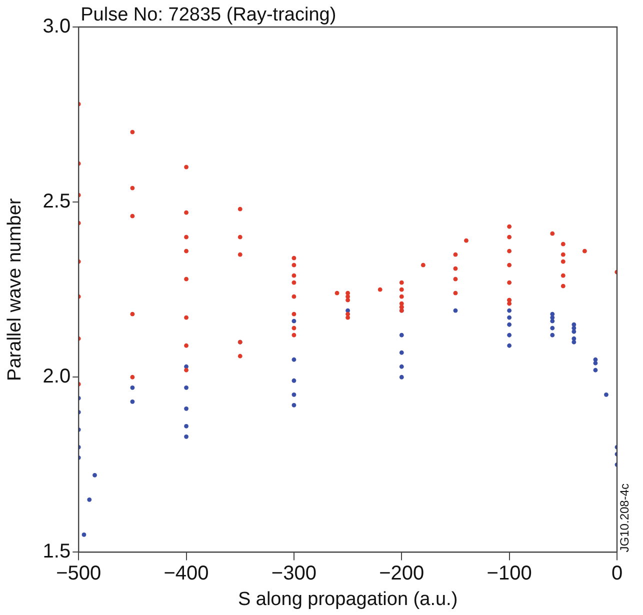 The image size is (643, 615). Describe the element at coordinates (15, 289) in the screenshot. I see `y-axis-title: Parallel wave number` at that location.